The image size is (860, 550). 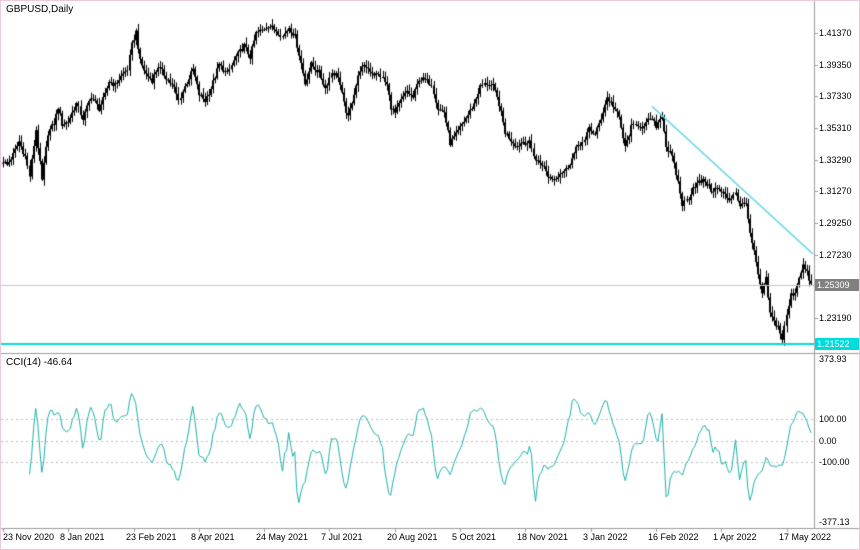 I want to click on price-axis-label: 1.39350, so click(x=835, y=65).